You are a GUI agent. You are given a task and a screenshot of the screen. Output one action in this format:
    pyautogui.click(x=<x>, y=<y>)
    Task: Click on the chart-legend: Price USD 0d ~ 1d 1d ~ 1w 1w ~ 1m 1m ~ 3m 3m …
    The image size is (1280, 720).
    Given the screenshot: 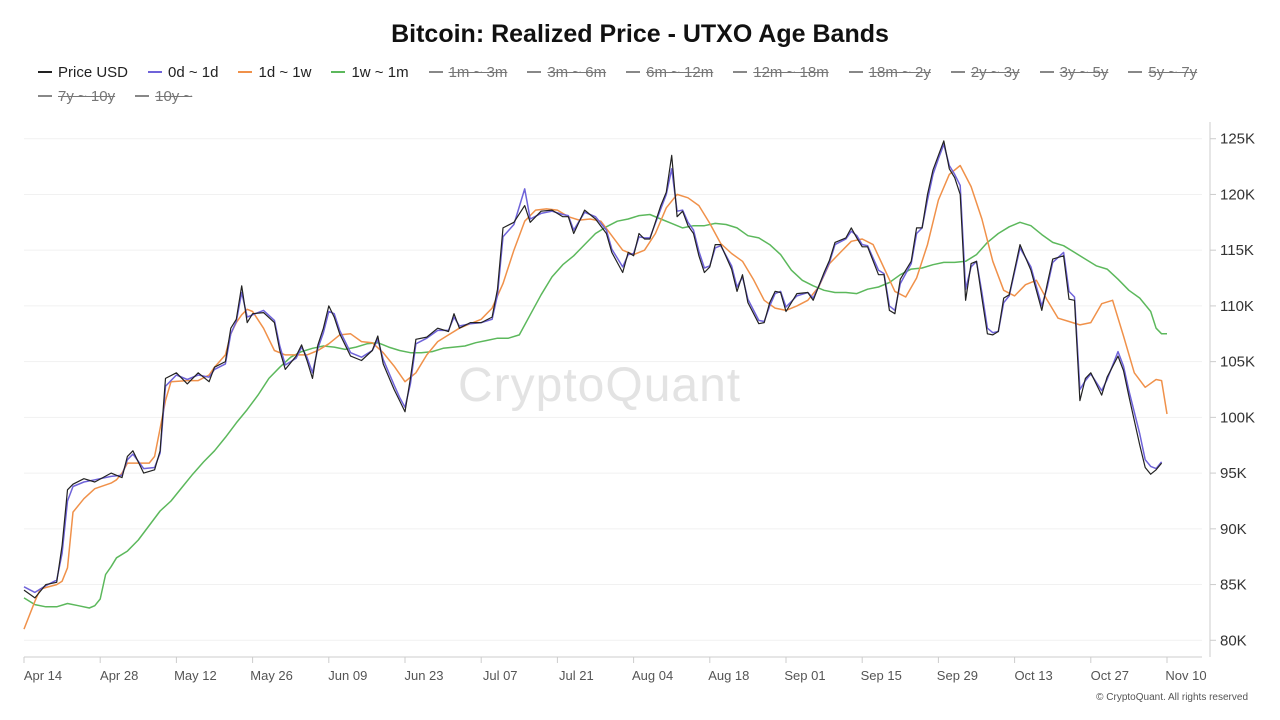 What is the action you would take?
    pyautogui.click(x=648, y=84)
    